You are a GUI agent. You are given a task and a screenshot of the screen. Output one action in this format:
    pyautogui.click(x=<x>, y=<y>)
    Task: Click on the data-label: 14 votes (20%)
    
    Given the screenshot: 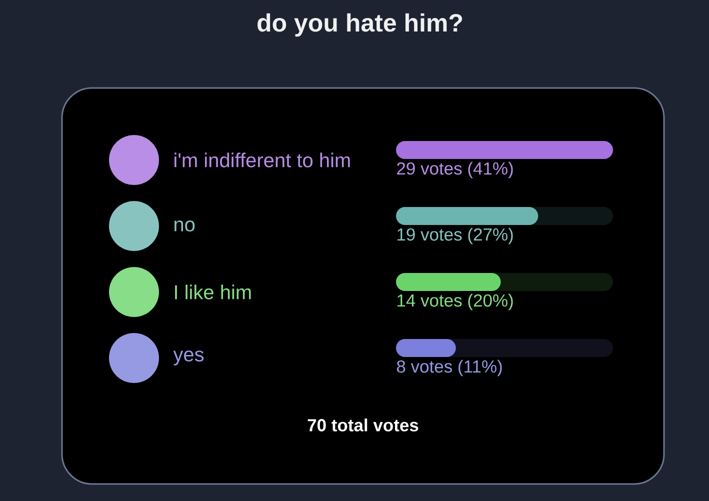 What is the action you would take?
    pyautogui.click(x=455, y=302)
    